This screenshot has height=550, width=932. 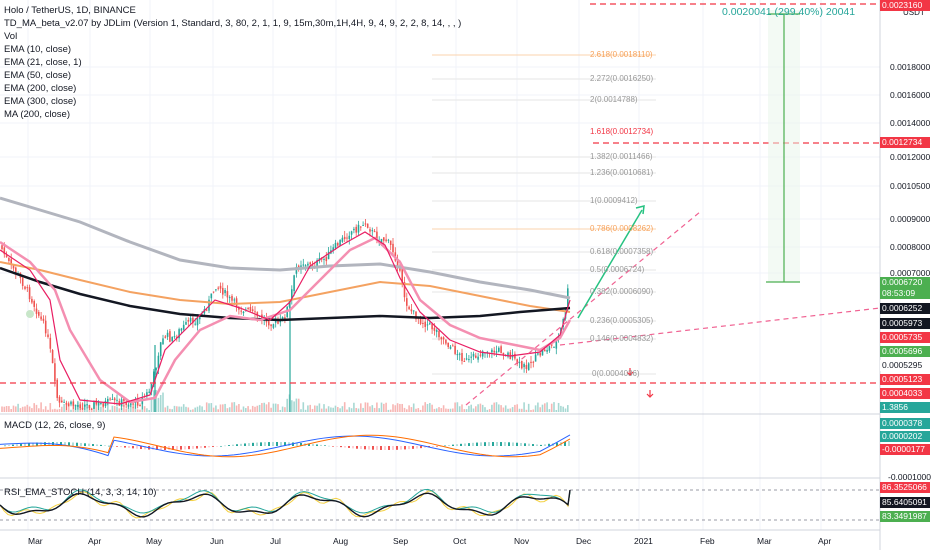 I want to click on indicator-ema-300: EMA (300, close), so click(x=40, y=101).